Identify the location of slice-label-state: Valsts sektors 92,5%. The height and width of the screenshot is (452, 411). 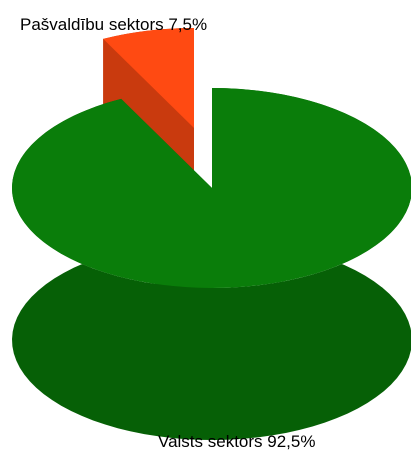
(236, 441).